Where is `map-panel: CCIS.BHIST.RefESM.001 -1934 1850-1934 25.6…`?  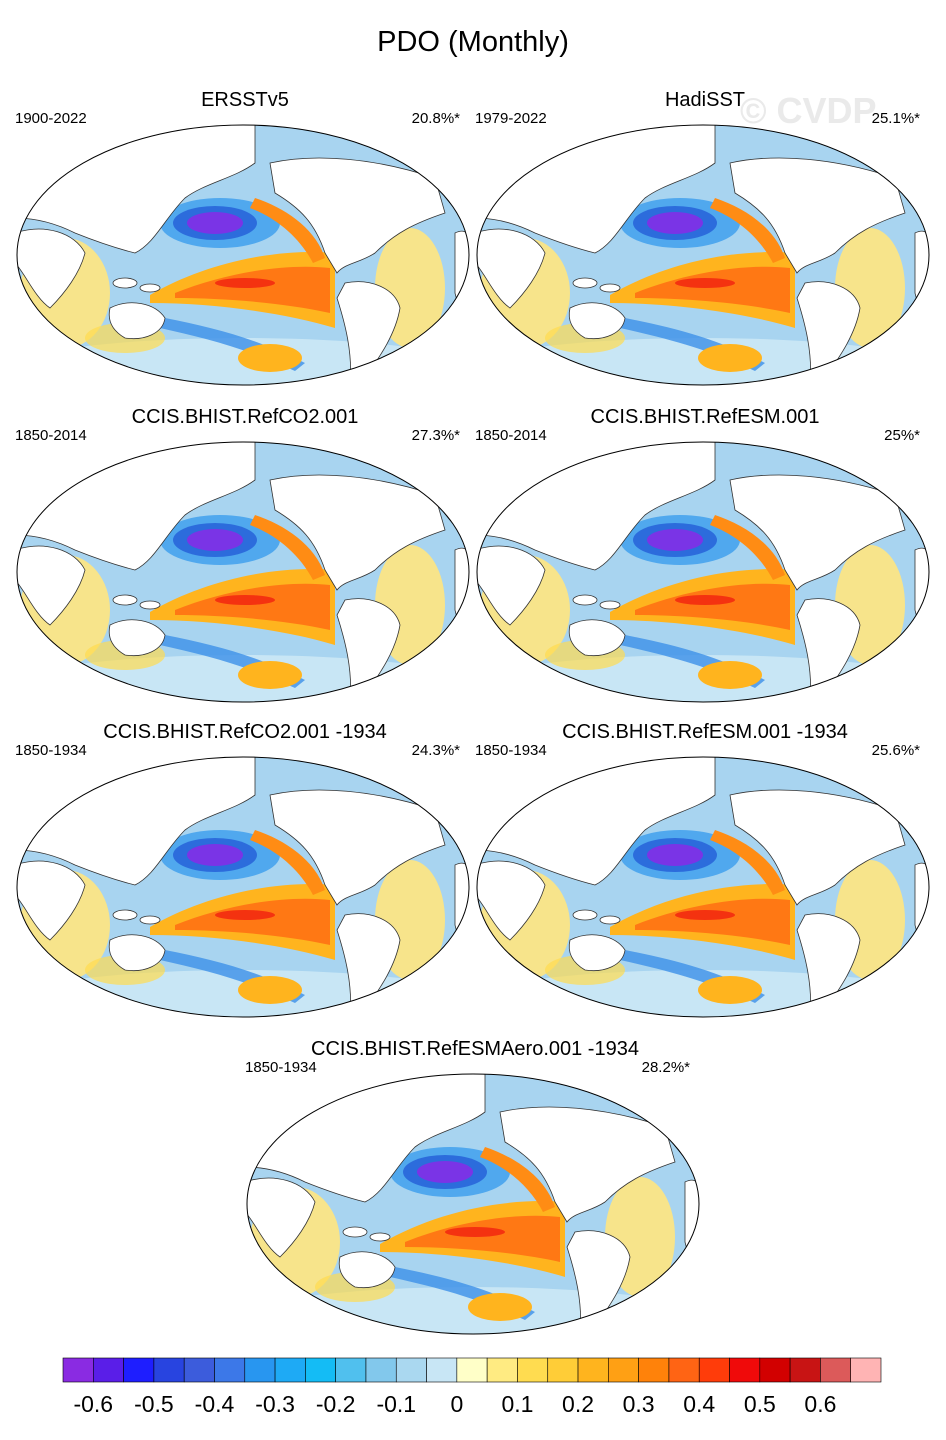 map-panel: CCIS.BHIST.RefESM.001 -1934 1850-1934 25.6… is located at coordinates (705, 870).